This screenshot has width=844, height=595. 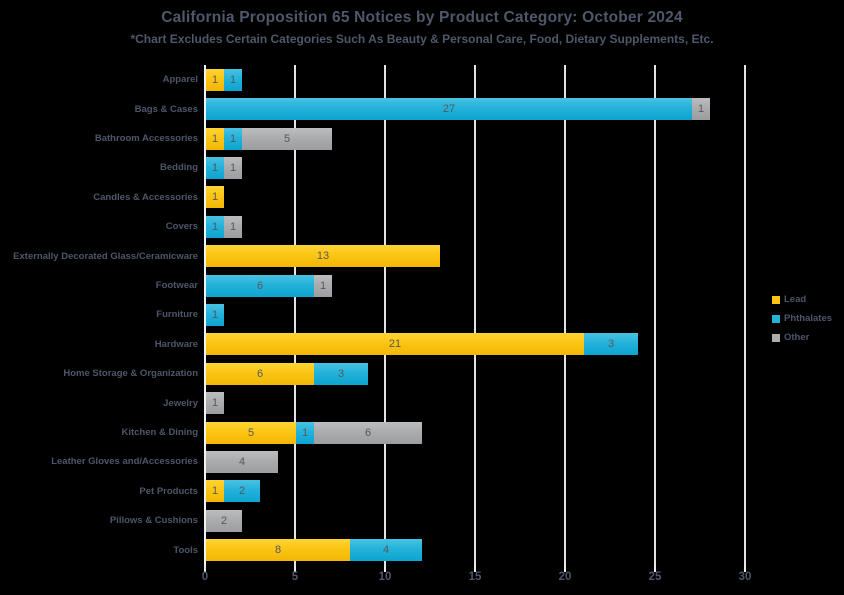 I want to click on bar-segment-phthalates: 6, so click(x=260, y=285).